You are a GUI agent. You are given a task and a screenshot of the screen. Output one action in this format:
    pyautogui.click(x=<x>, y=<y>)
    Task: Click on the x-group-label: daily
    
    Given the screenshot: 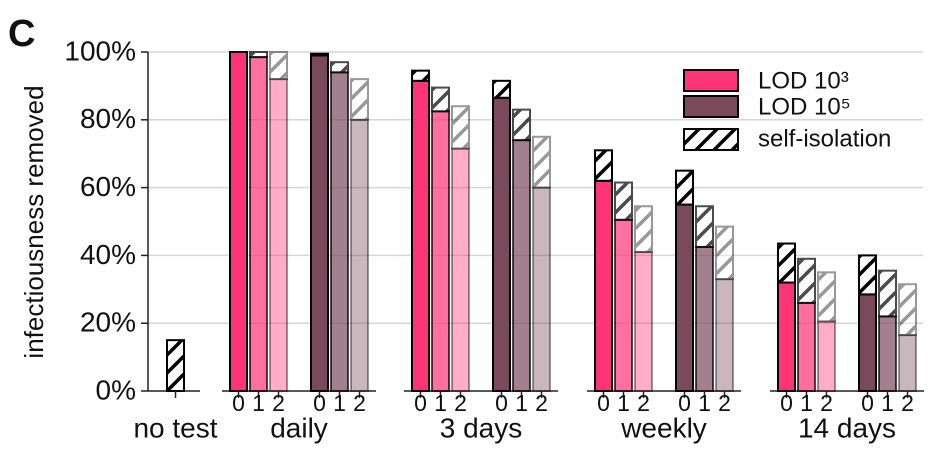 What is the action you would take?
    pyautogui.click(x=299, y=427)
    